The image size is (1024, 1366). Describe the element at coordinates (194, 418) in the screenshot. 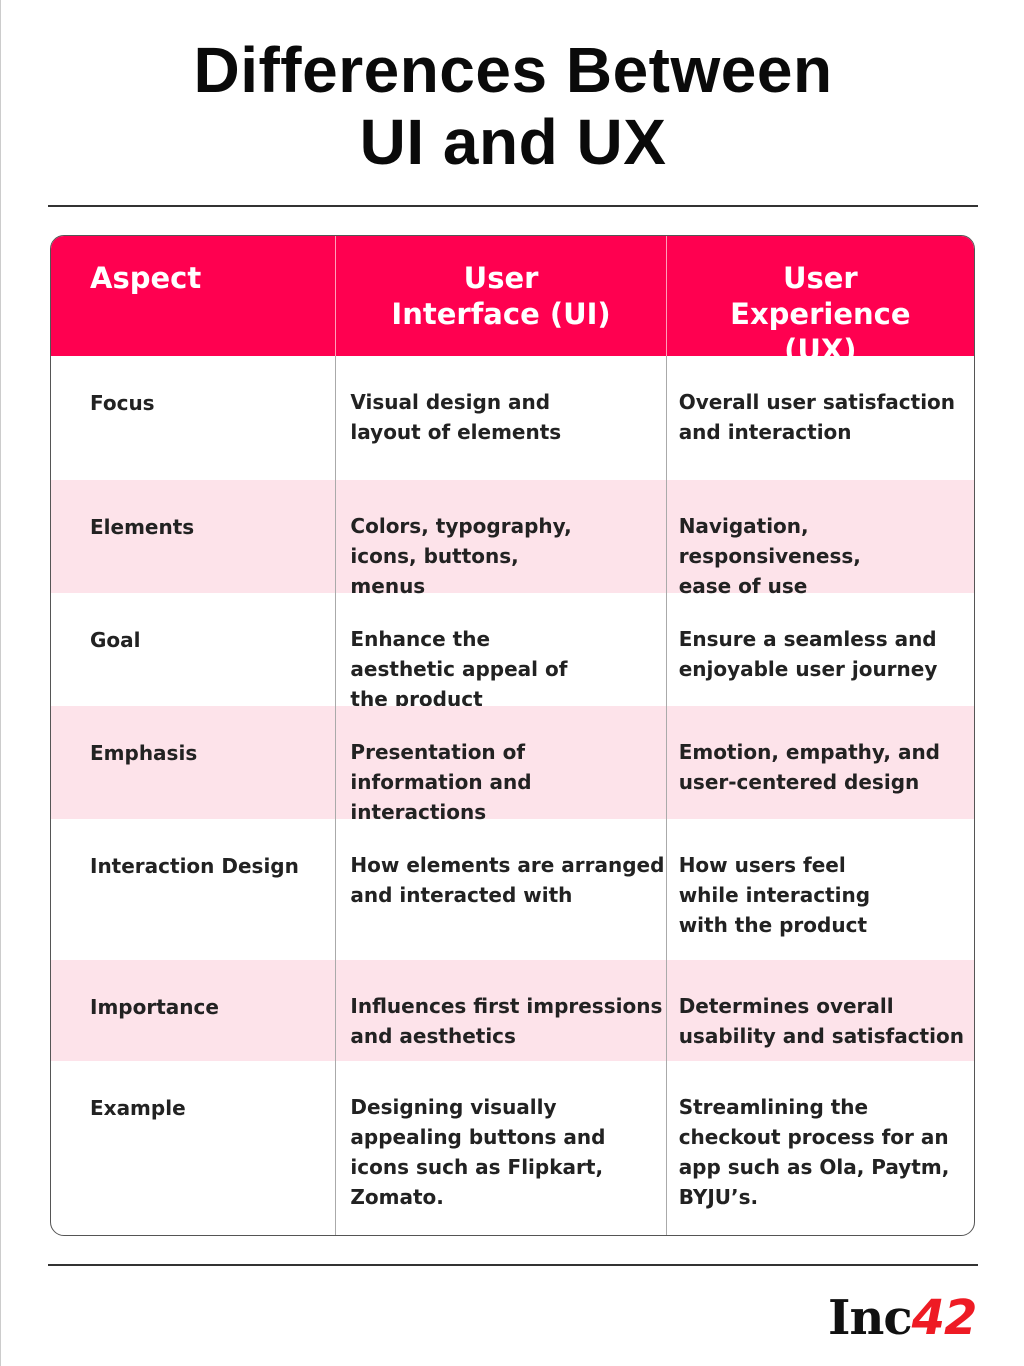

I see `aspect-cell: Focus` at that location.